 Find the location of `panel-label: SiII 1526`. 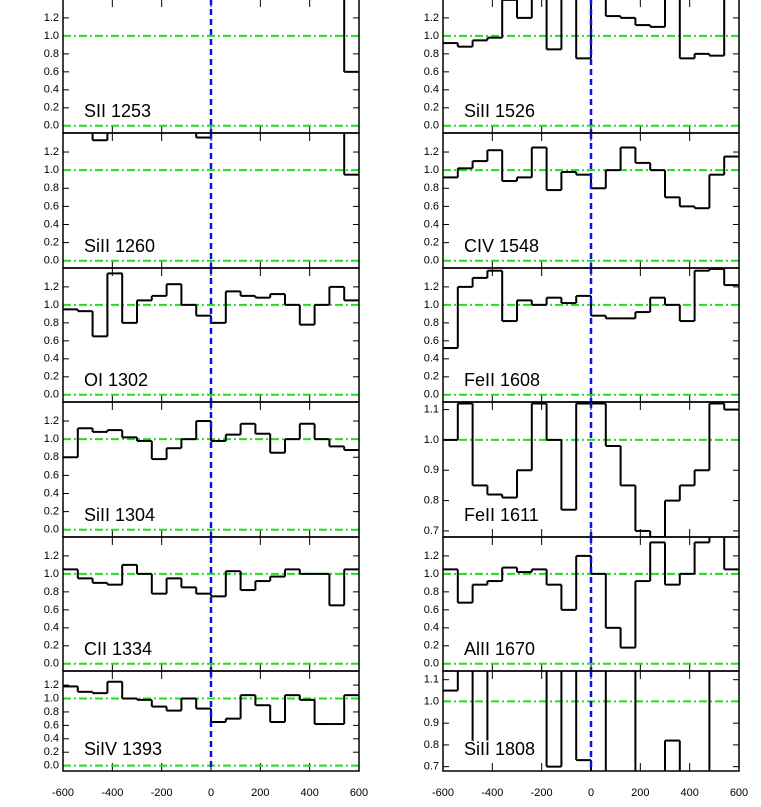

panel-label: SiII 1526 is located at coordinates (499, 111).